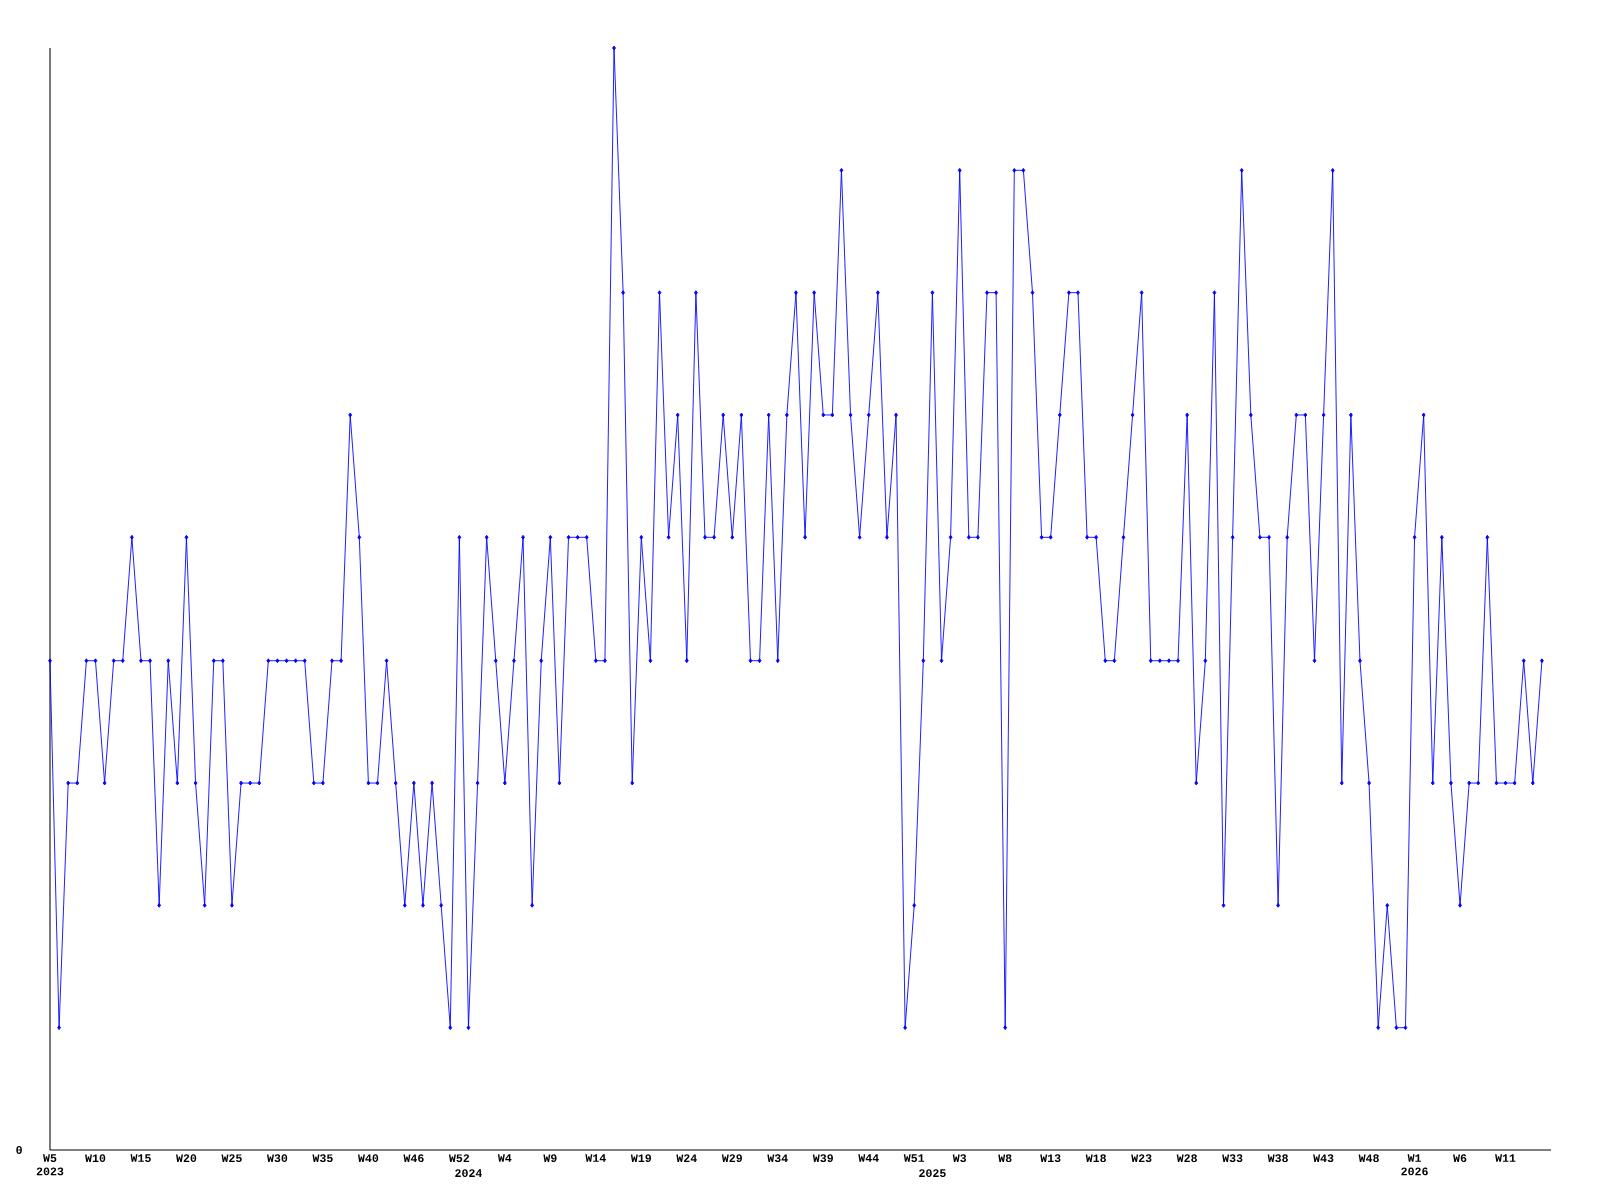 This screenshot has height=1200, width=1600. What do you see at coordinates (1505, 1158) in the screenshot?
I see `x-tick-label: W11` at bounding box center [1505, 1158].